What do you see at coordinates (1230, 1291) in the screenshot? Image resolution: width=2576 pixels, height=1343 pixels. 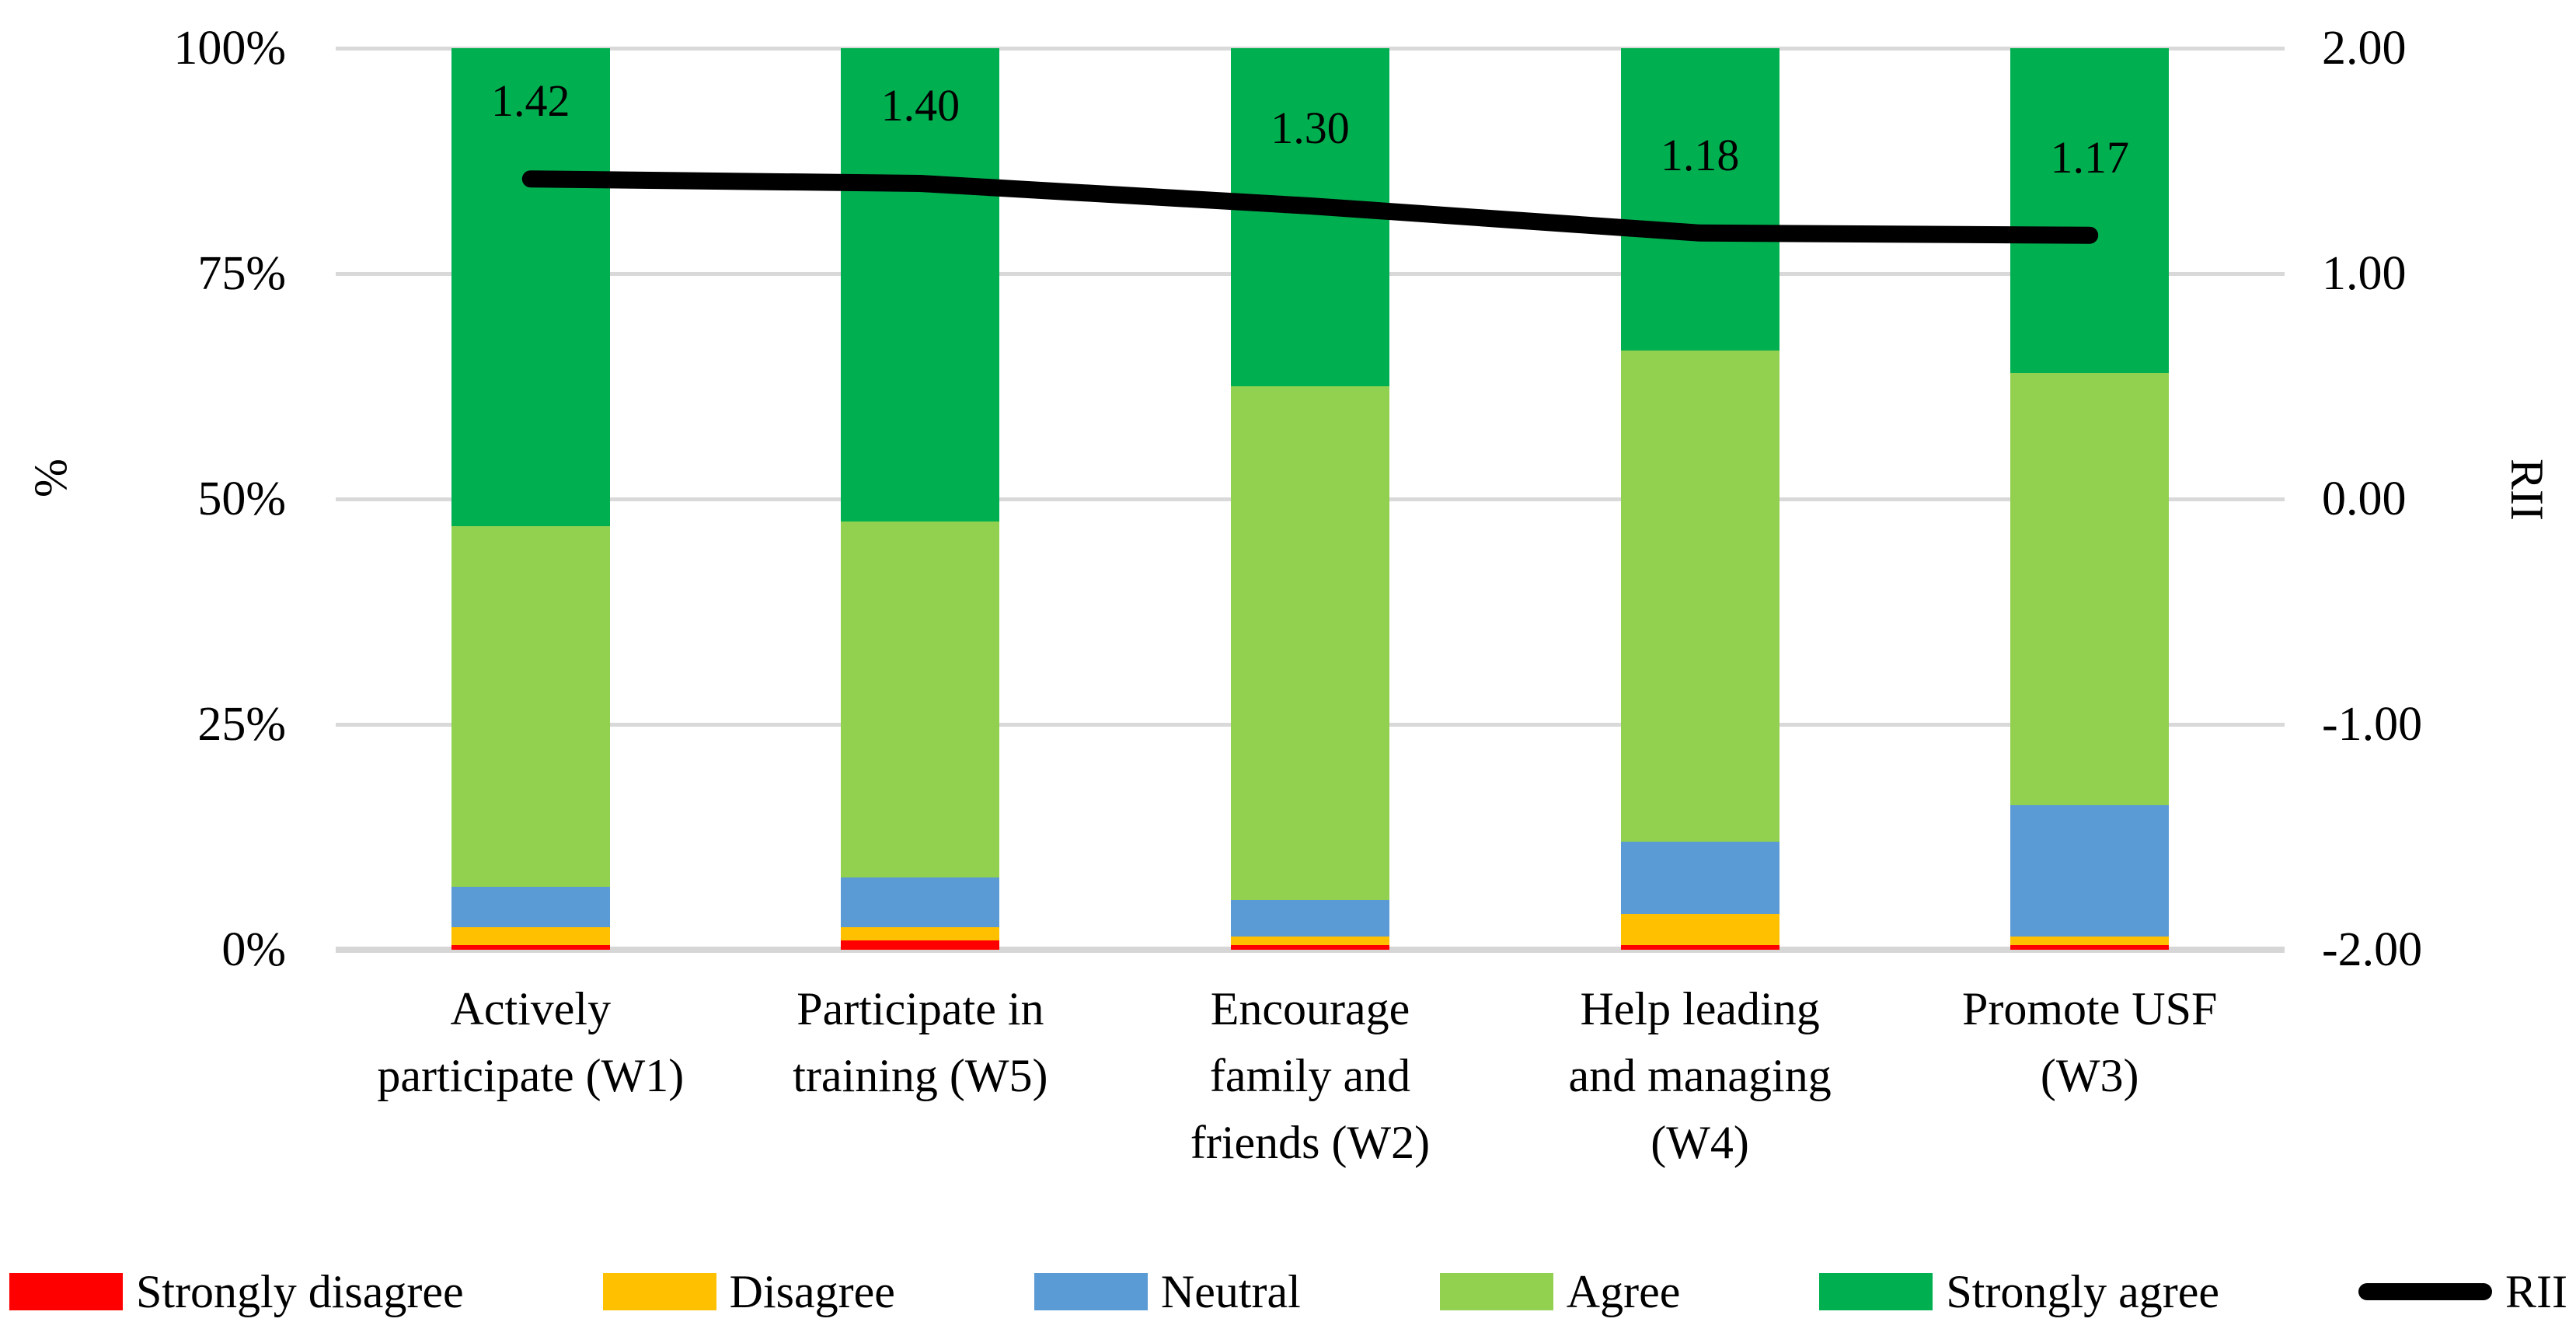 I see `legend-label-neutral: Neutral` at bounding box center [1230, 1291].